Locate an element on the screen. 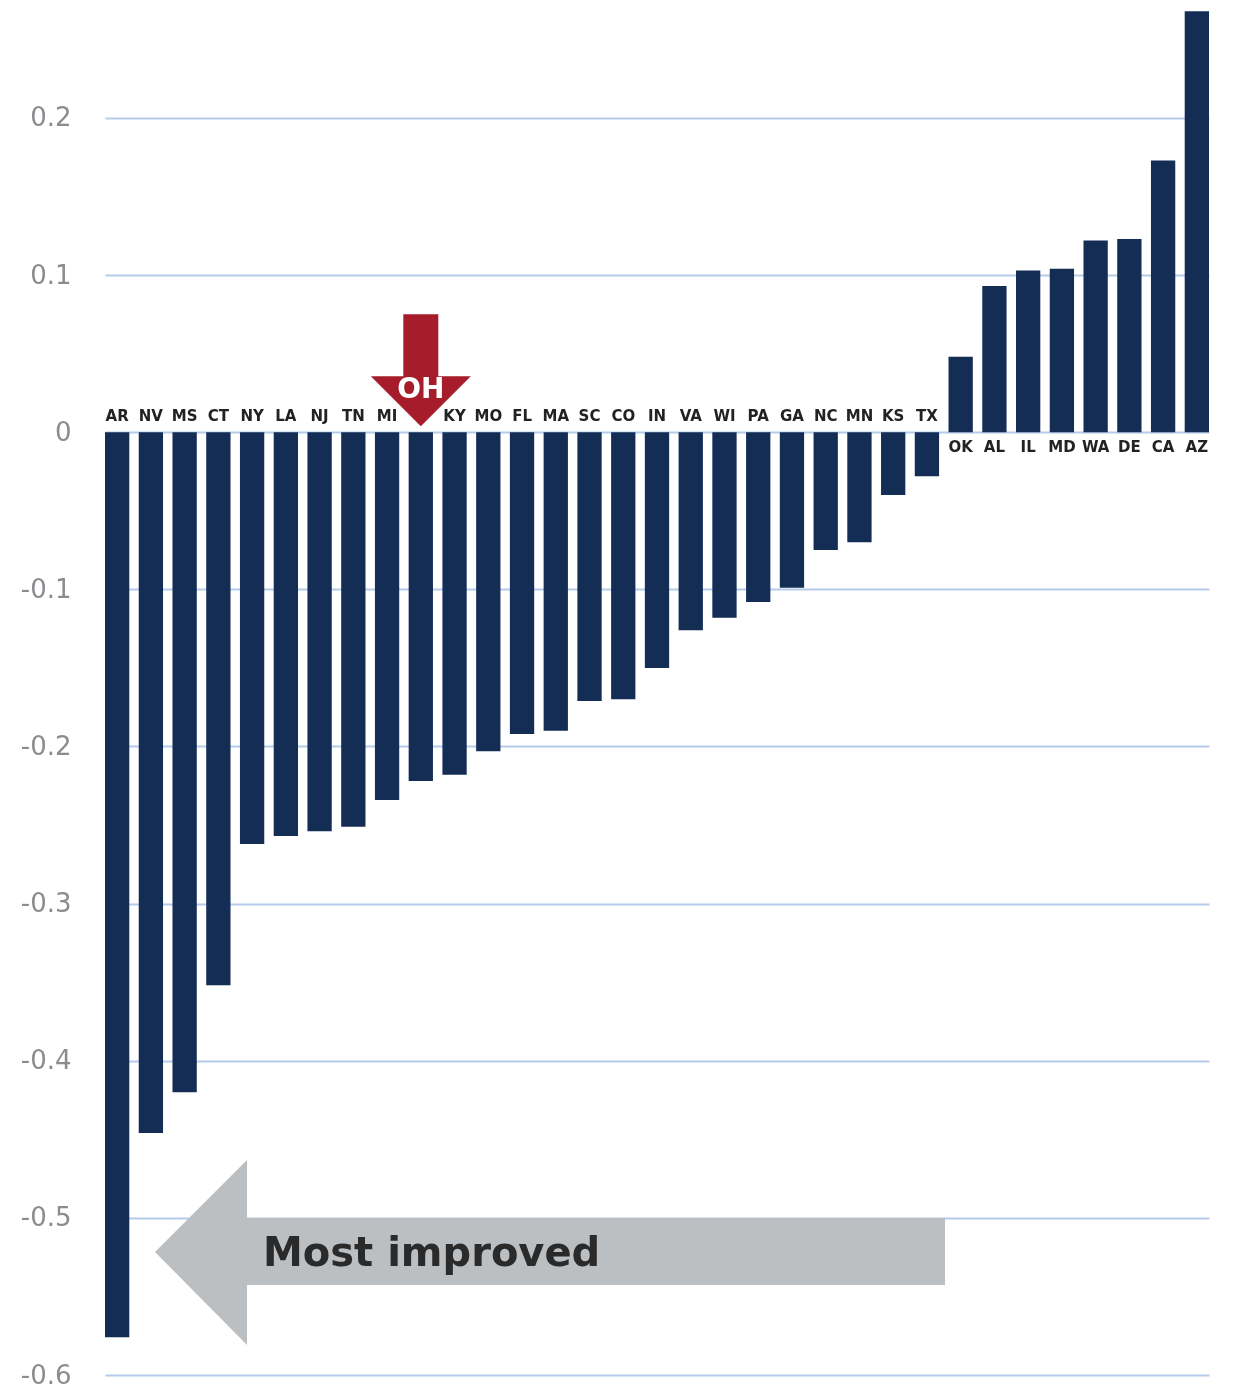  x-tick-label: WI is located at coordinates (724, 416).